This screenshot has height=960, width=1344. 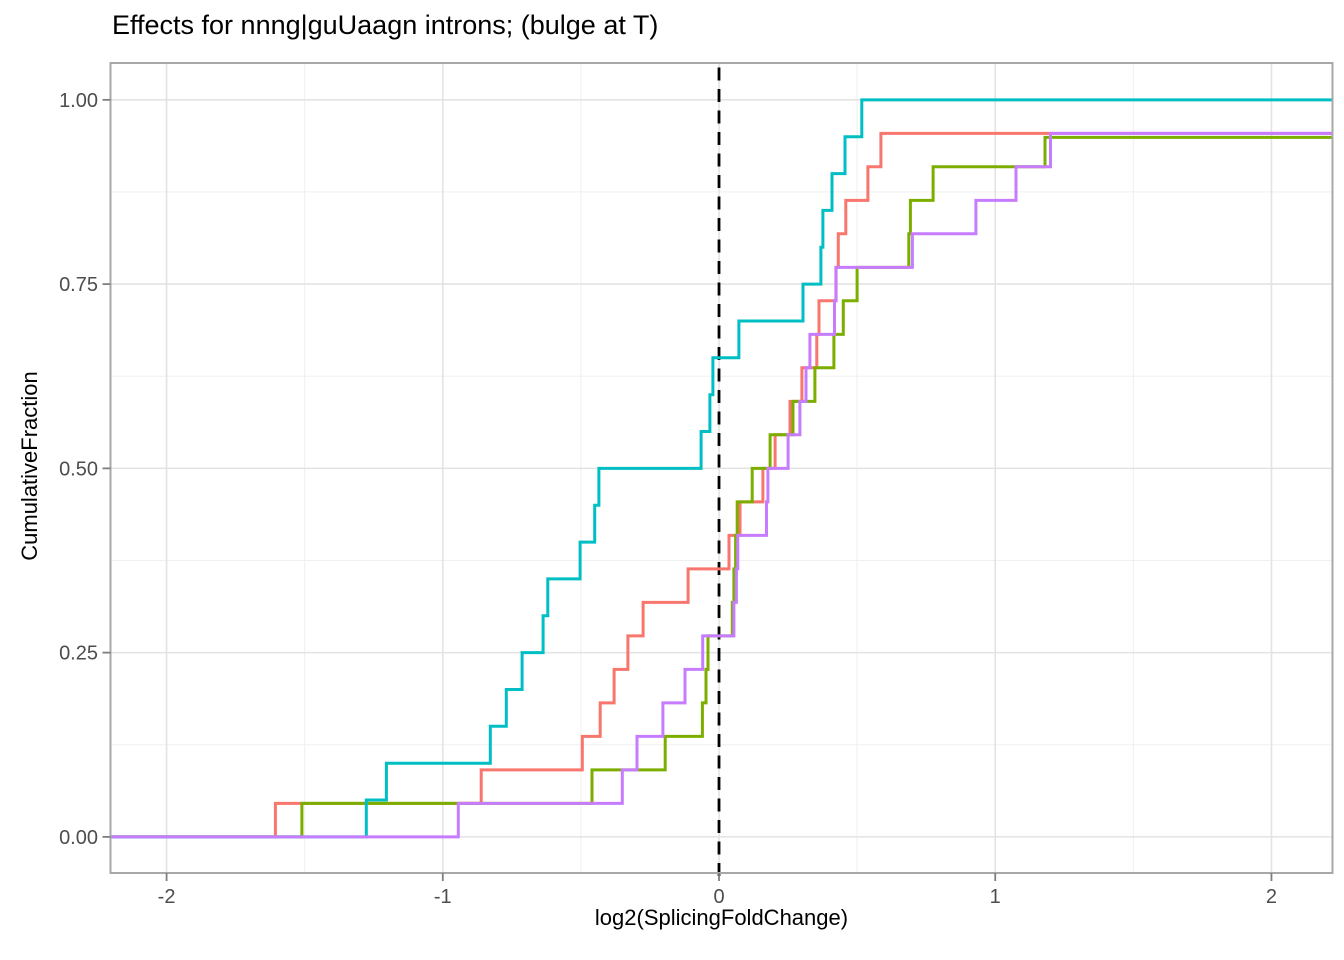 What do you see at coordinates (995, 897) in the screenshot?
I see `x-tick-label: 1` at bounding box center [995, 897].